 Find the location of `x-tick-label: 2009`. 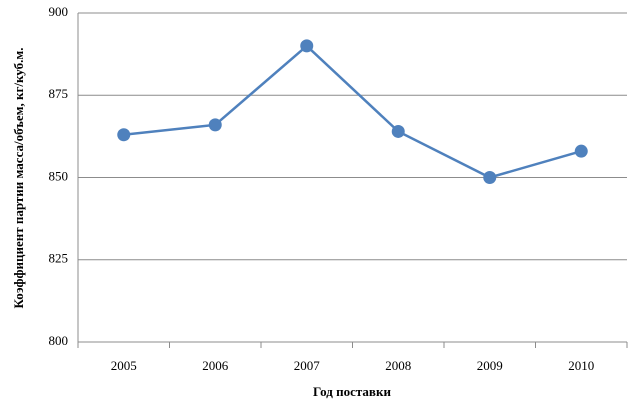

x-tick-label: 2009 is located at coordinates (490, 365).